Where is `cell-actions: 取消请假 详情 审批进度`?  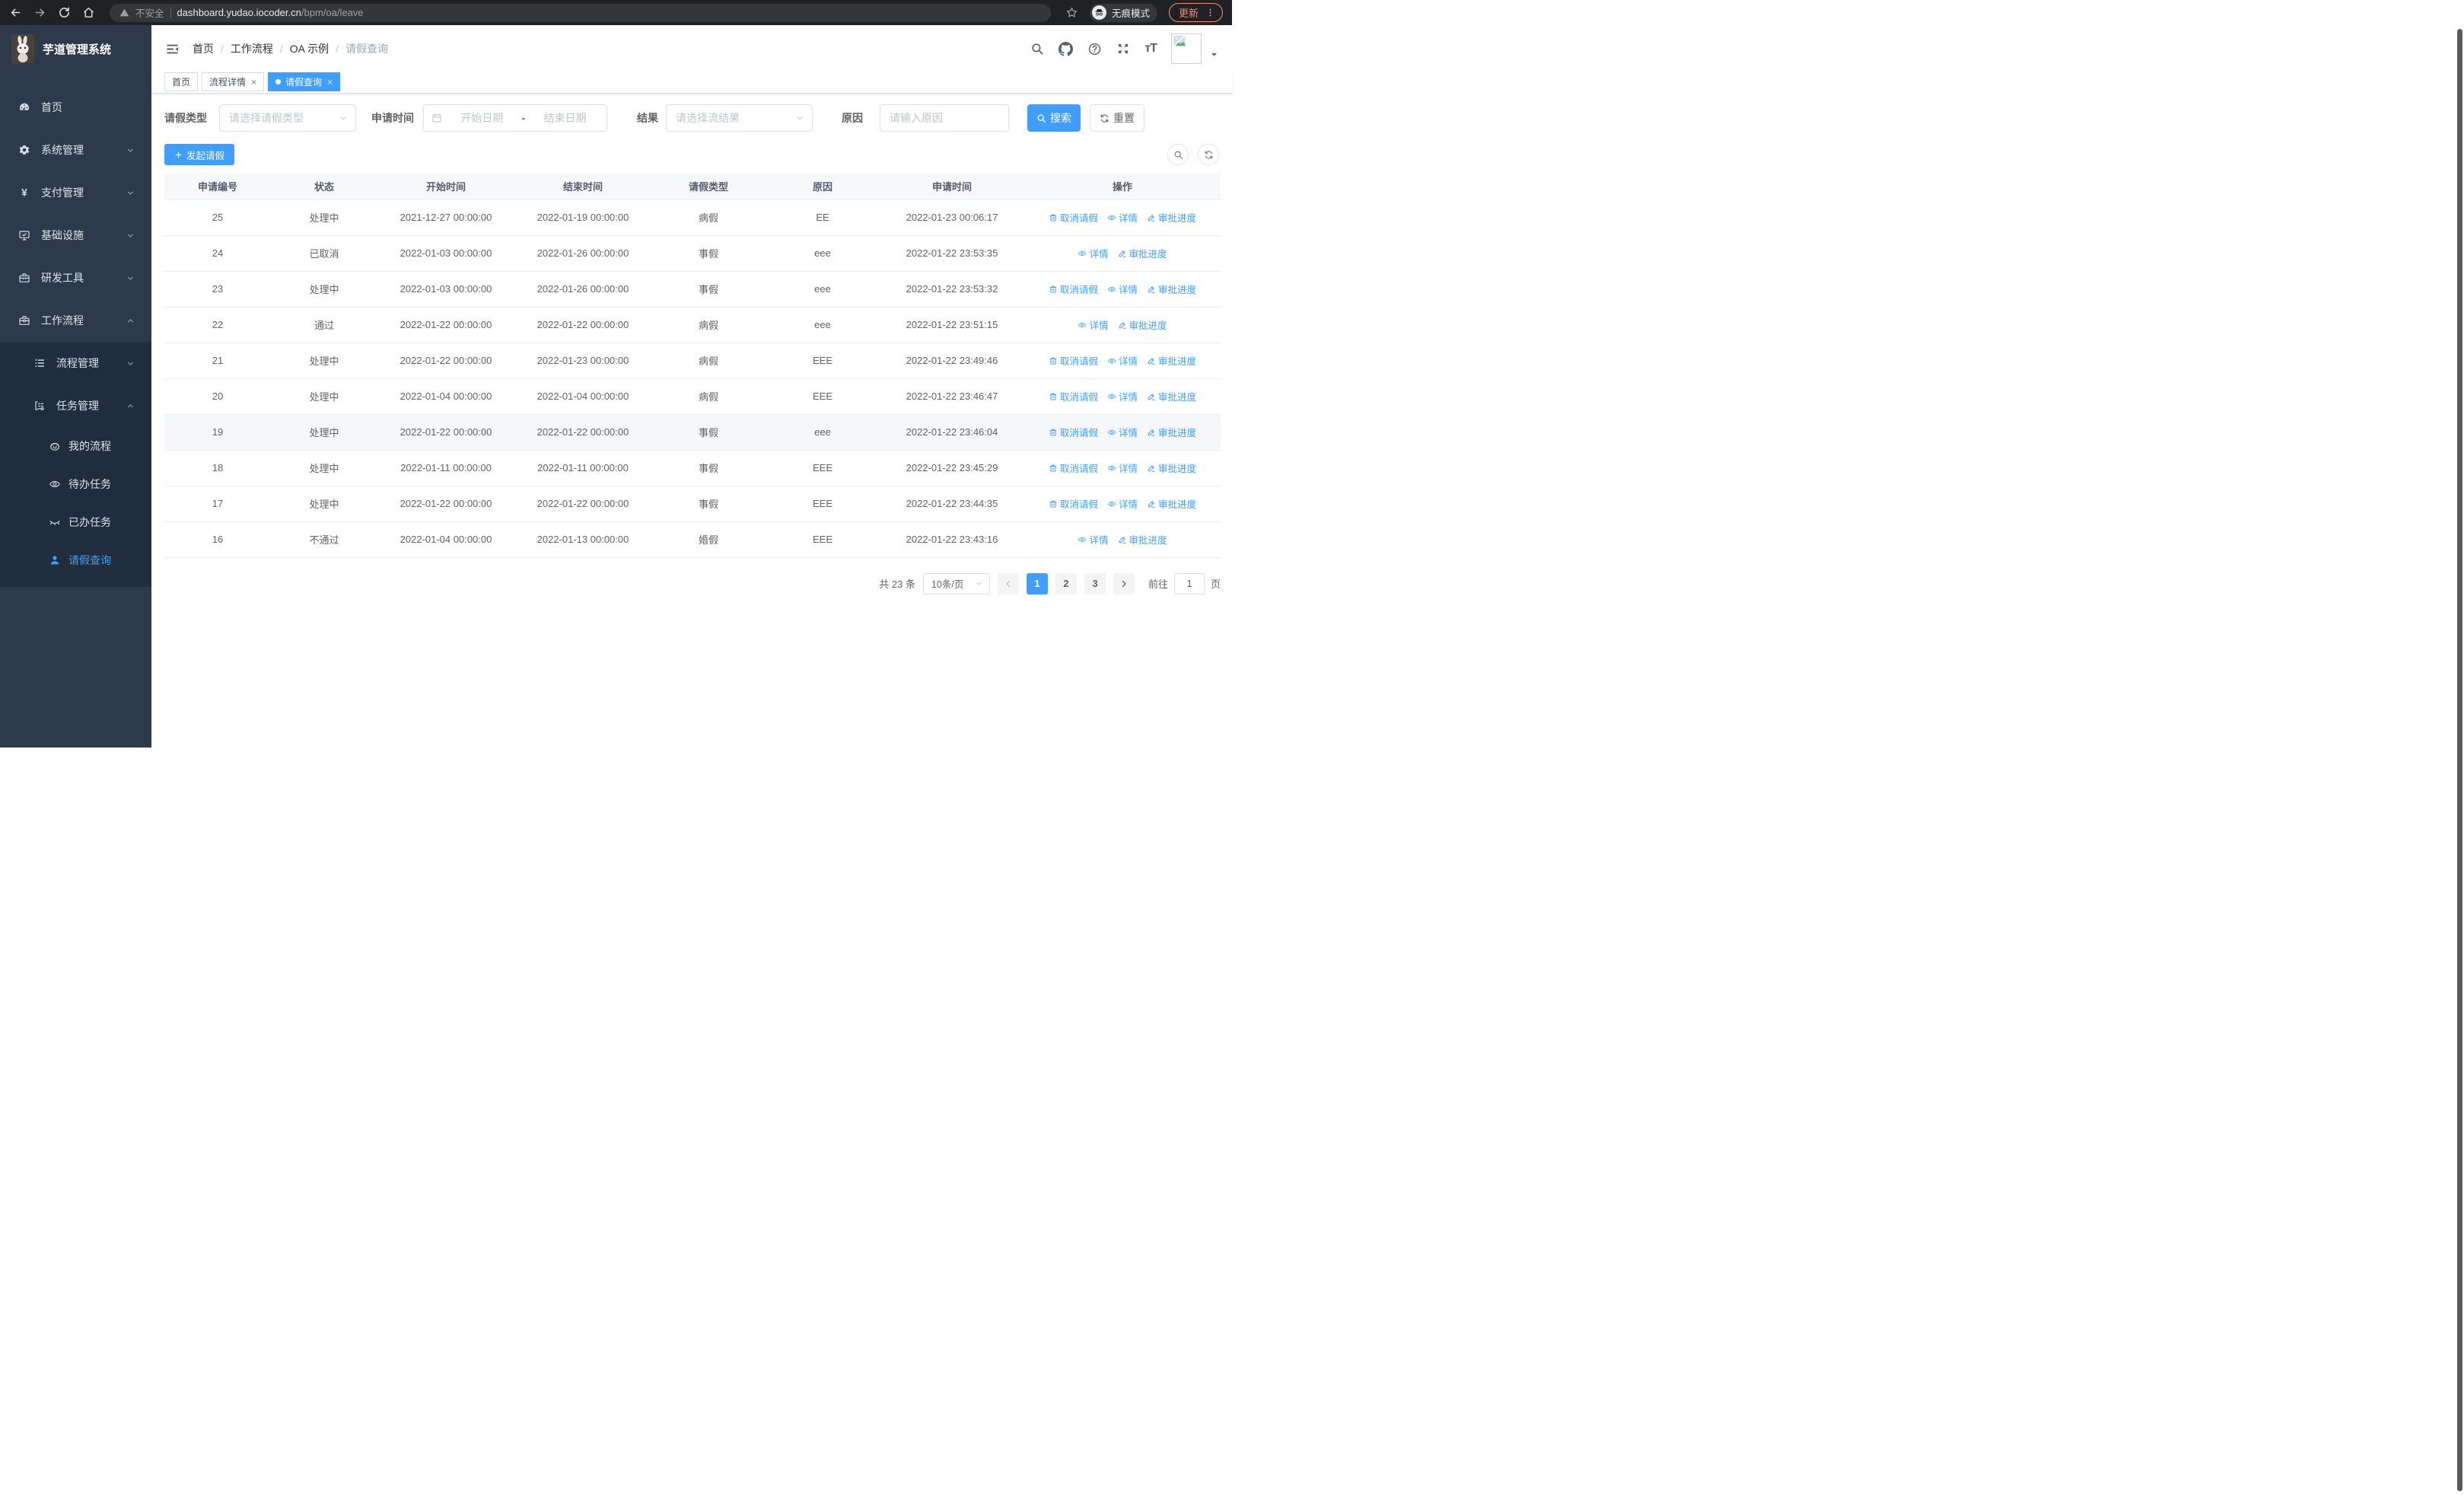 cell-actions: 取消请假 详情 审批进度 is located at coordinates (1122, 397).